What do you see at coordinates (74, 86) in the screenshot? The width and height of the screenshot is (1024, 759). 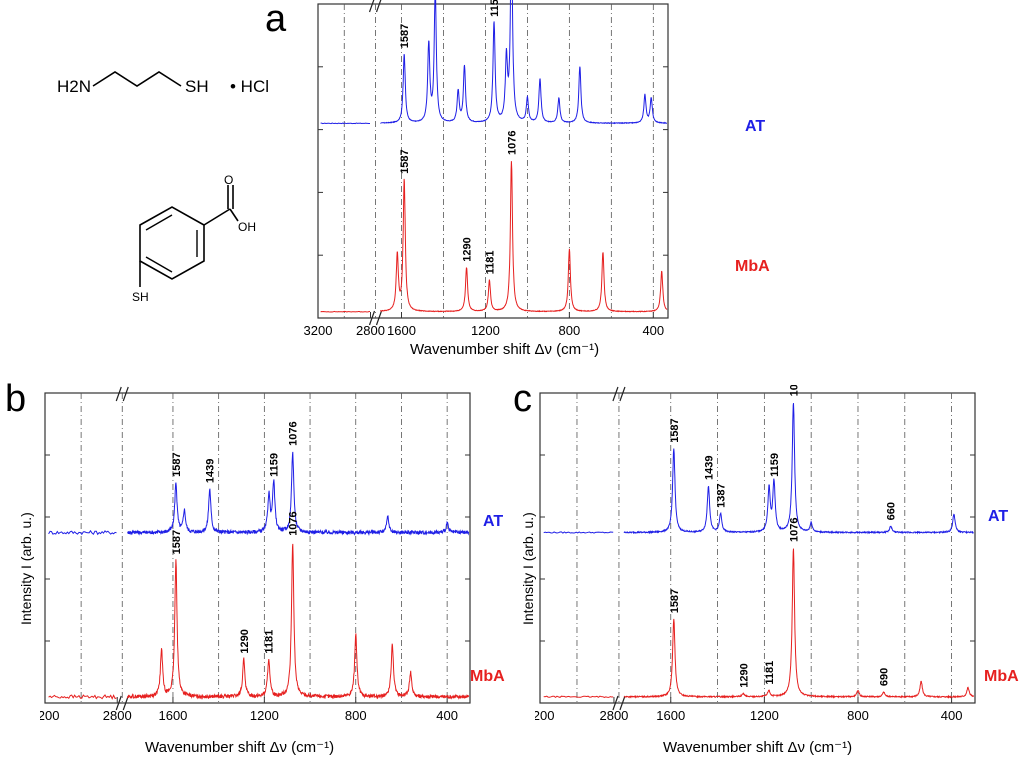 I see `at-amine-label: H2N` at bounding box center [74, 86].